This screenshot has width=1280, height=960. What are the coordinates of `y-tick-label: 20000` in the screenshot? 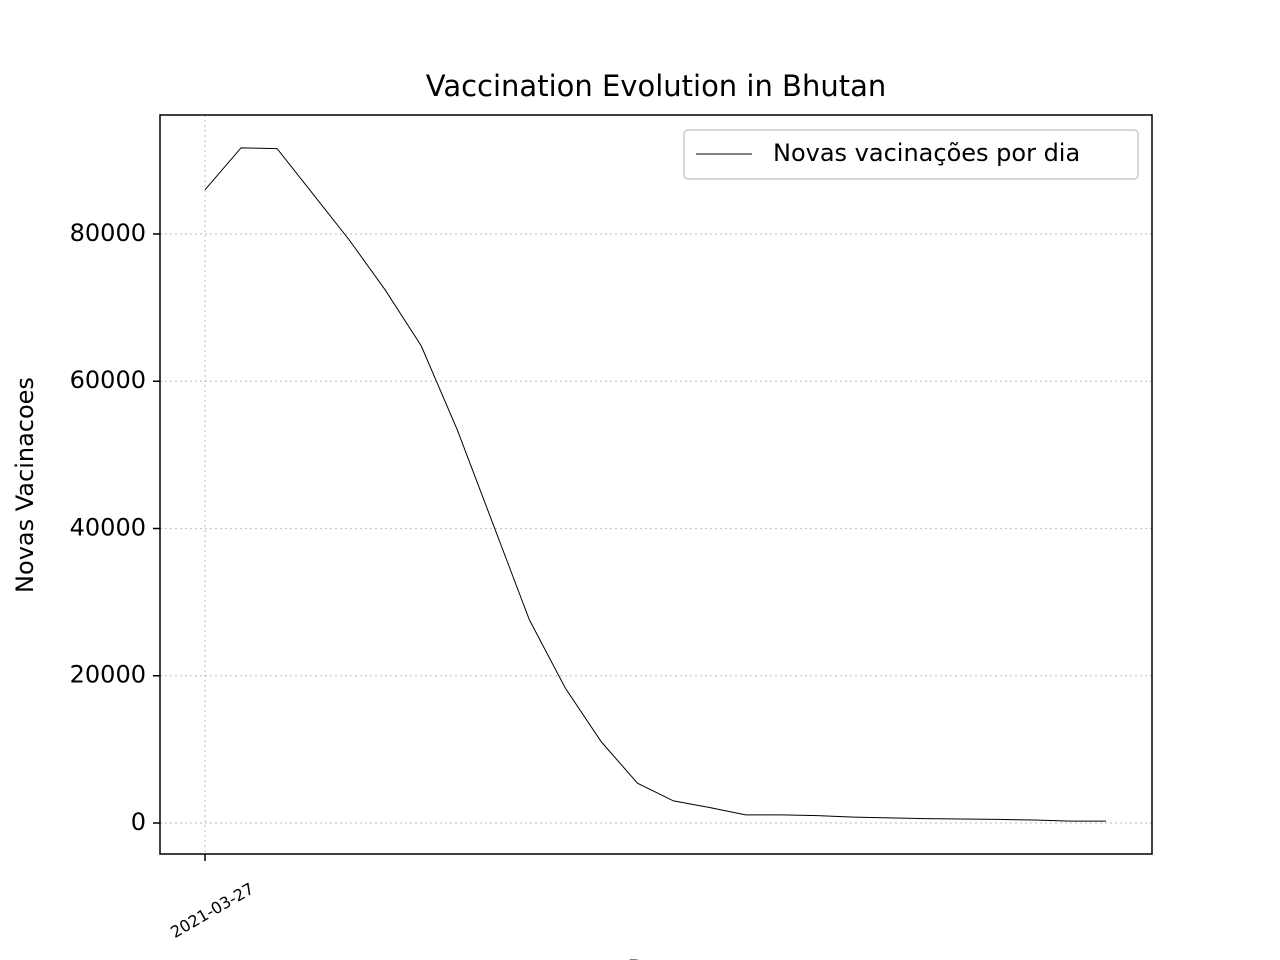 It's located at (108, 675).